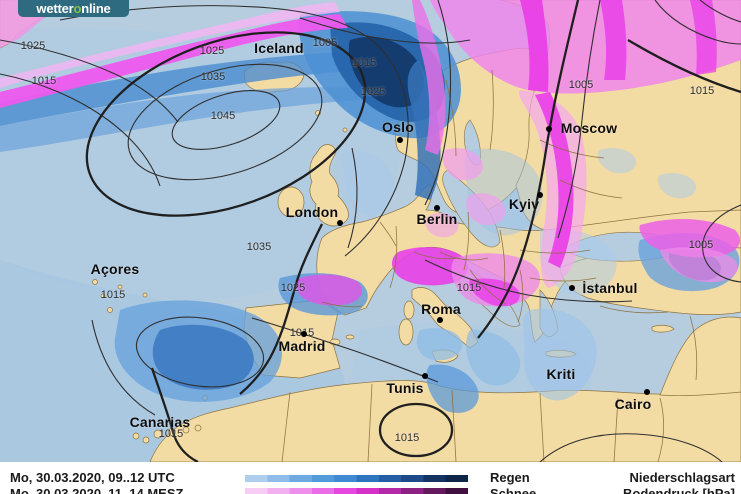 The height and width of the screenshot is (494, 741). Describe the element at coordinates (610, 288) in the screenshot. I see `city-label: İstanbul` at that location.